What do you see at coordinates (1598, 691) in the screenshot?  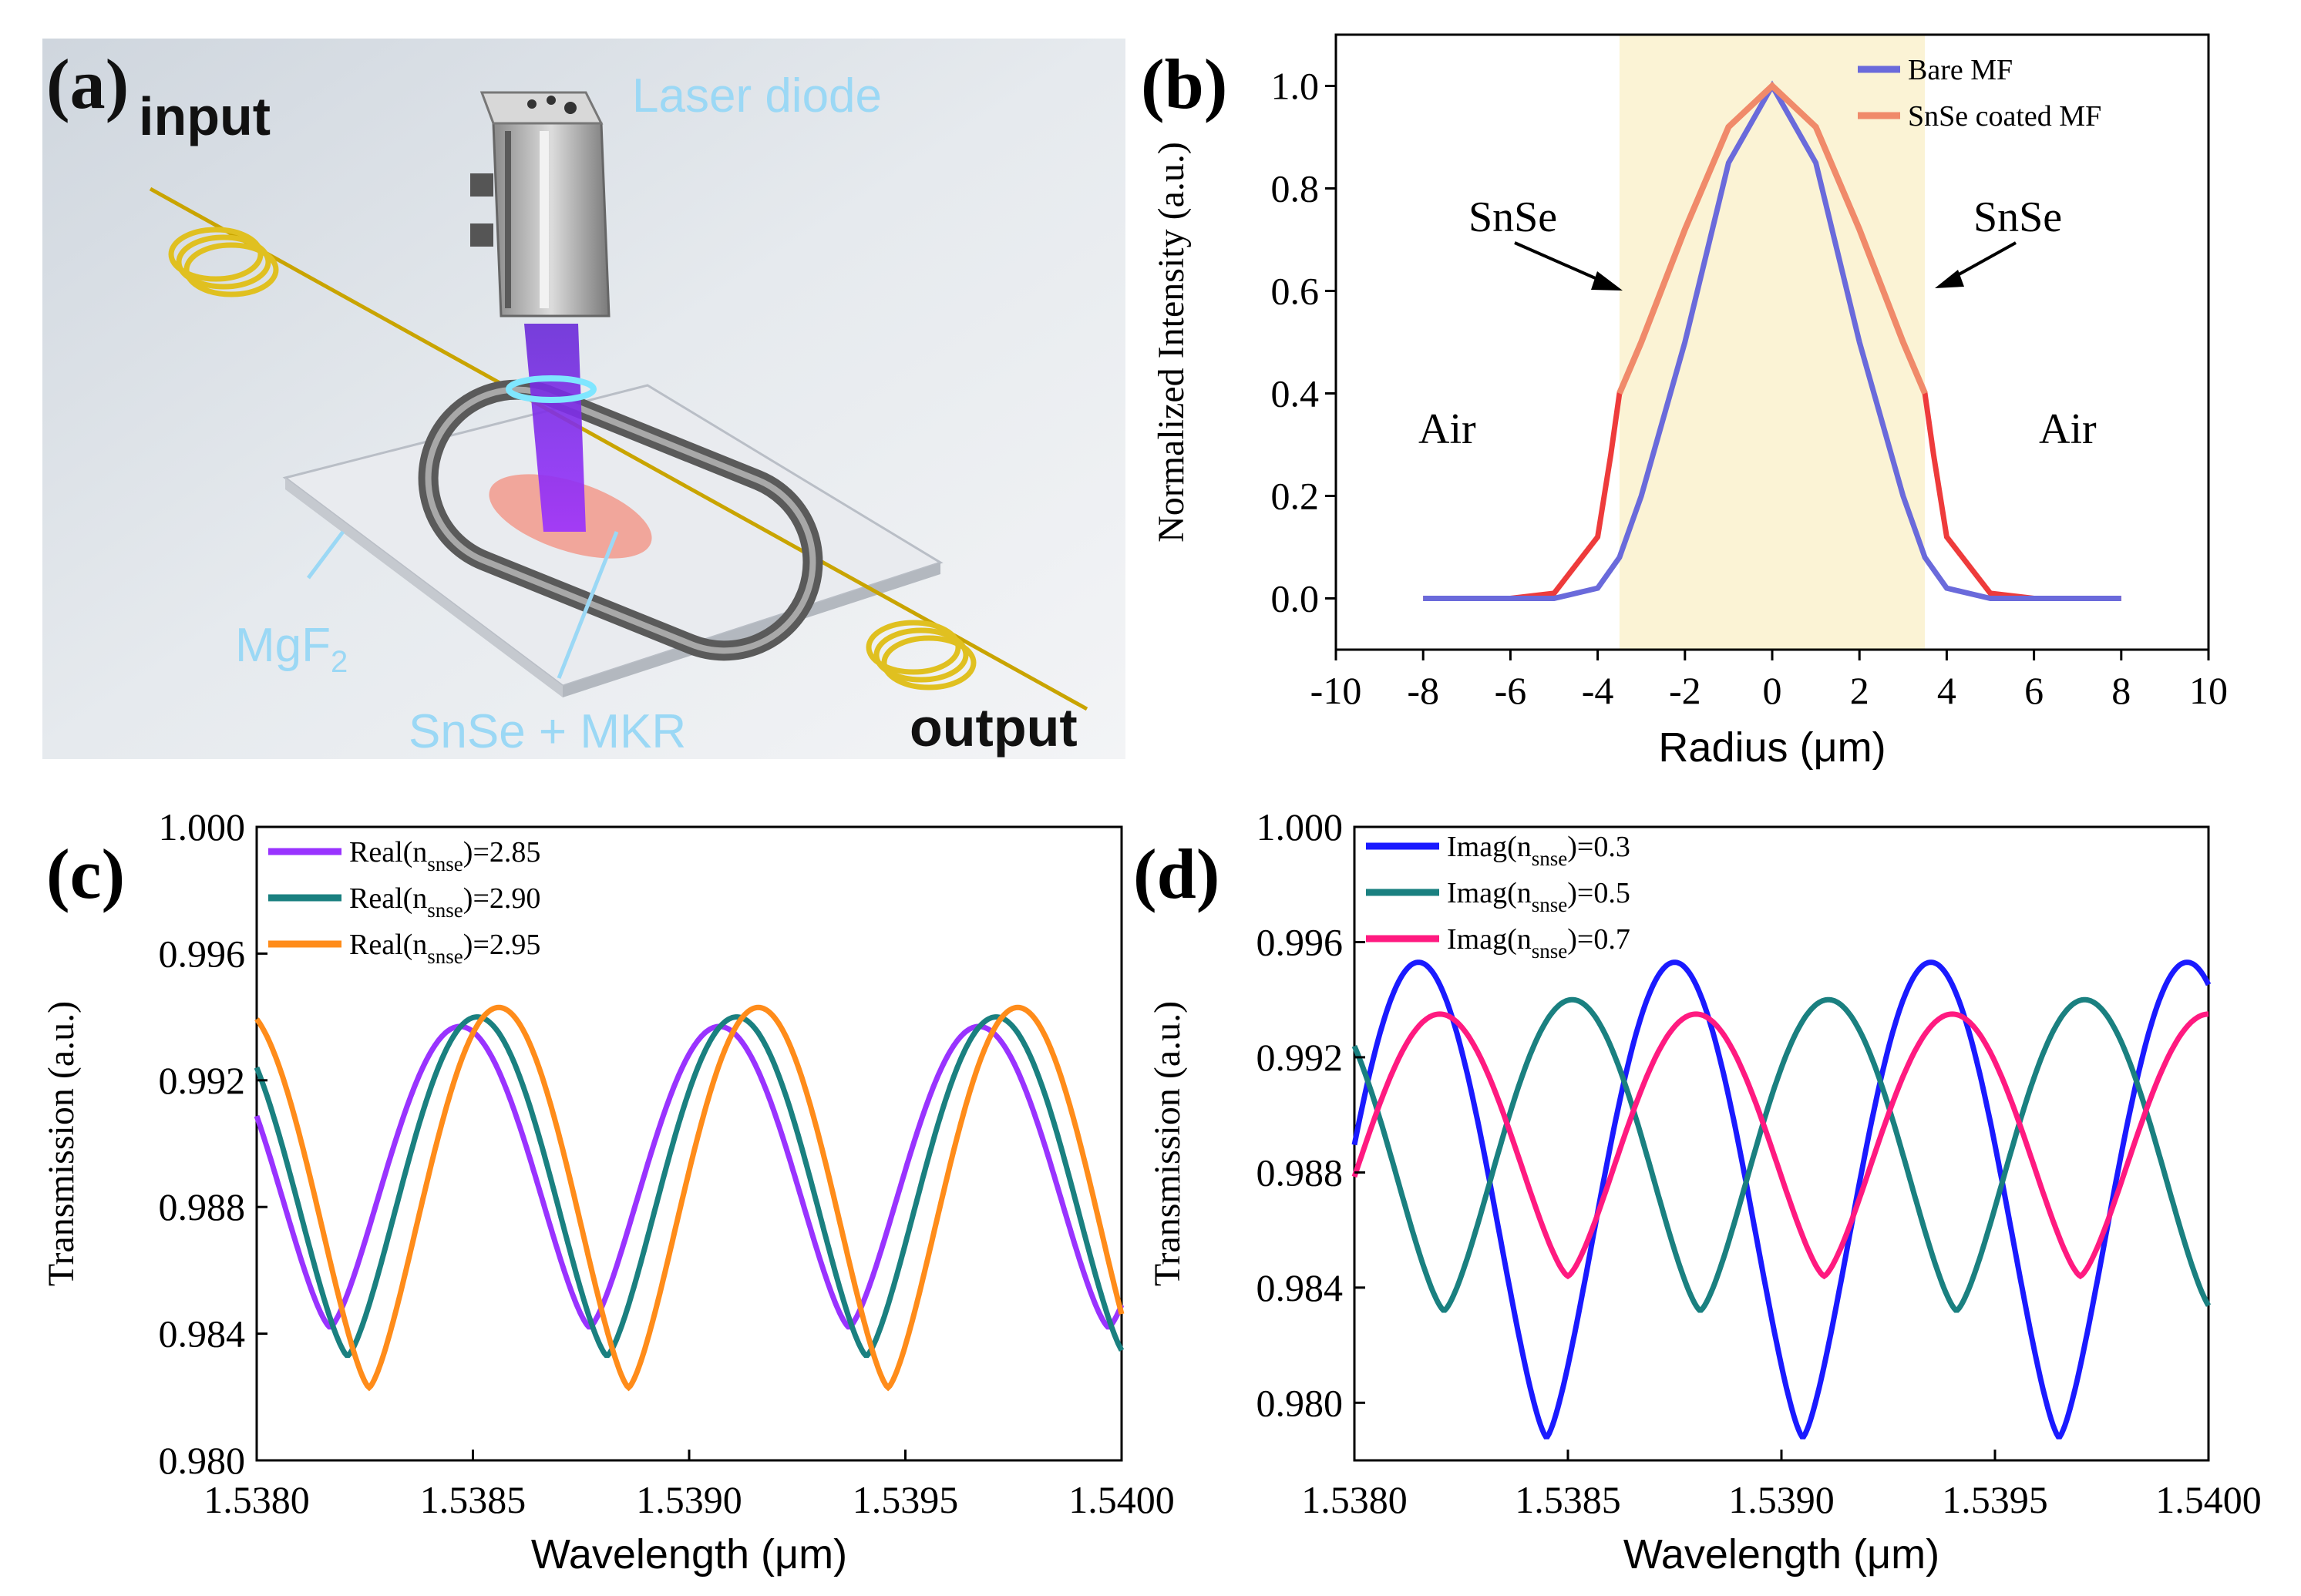 I see `x-tick-label: -4` at bounding box center [1598, 691].